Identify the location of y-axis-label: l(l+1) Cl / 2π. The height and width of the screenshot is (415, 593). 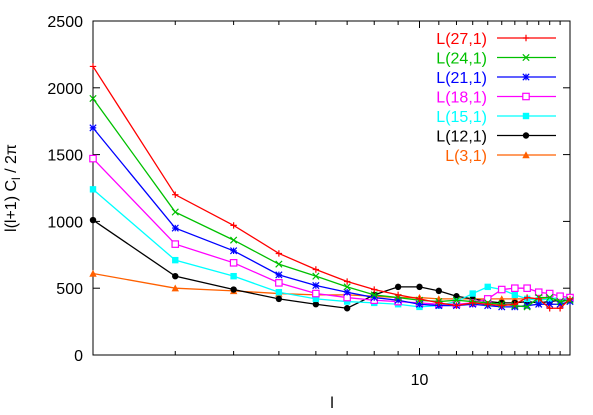
(13, 188).